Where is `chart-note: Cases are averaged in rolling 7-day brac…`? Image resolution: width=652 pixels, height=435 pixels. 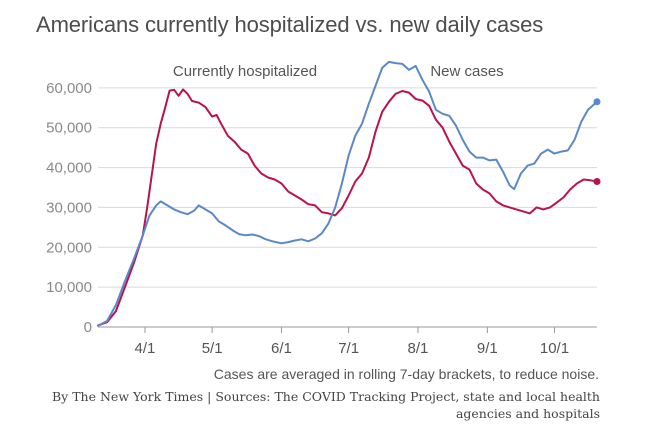
chart-note: Cases are averaged in rolling 7-day brac… is located at coordinates (406, 374).